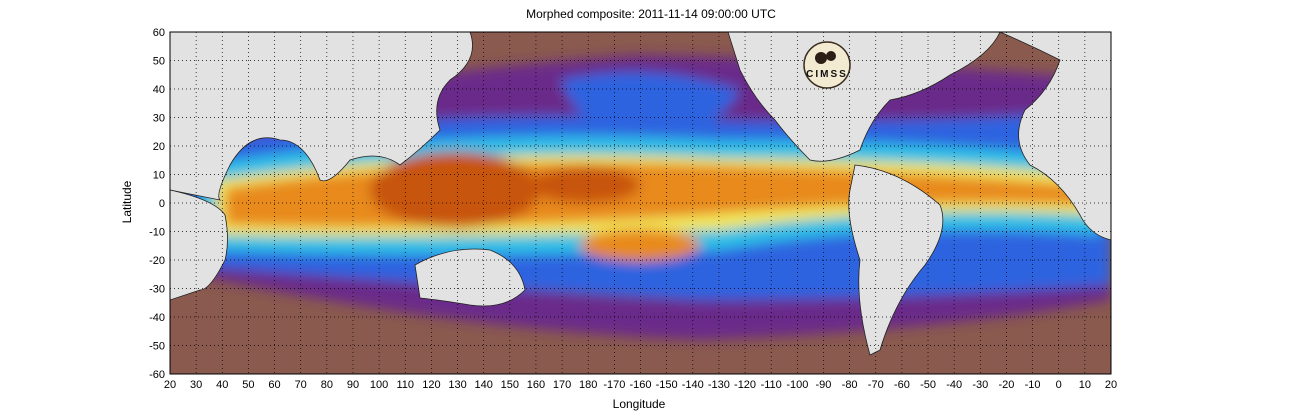  What do you see at coordinates (274, 385) in the screenshot?
I see `x-tick-label: 60` at bounding box center [274, 385].